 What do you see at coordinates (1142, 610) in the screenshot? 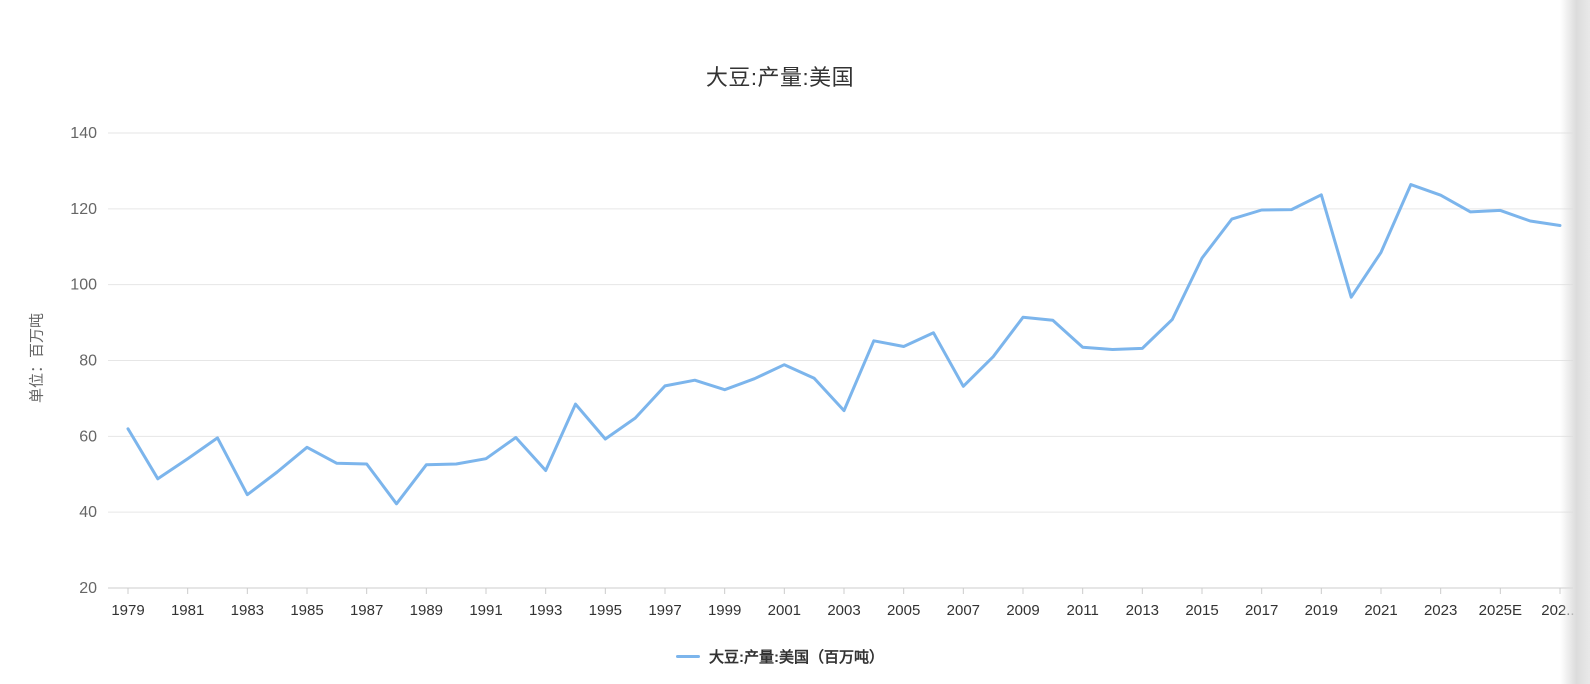
I see `x-tick-label-2013: 2013` at bounding box center [1142, 610].